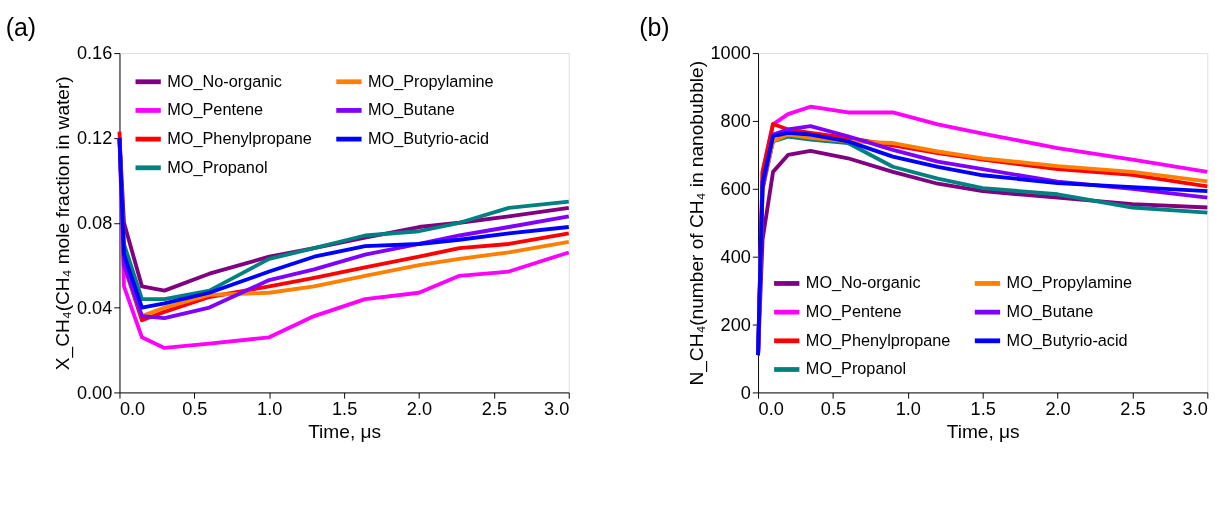 The height and width of the screenshot is (512, 1215). Describe the element at coordinates (94, 392) in the screenshot. I see `y-tick-label: 0.00` at that location.